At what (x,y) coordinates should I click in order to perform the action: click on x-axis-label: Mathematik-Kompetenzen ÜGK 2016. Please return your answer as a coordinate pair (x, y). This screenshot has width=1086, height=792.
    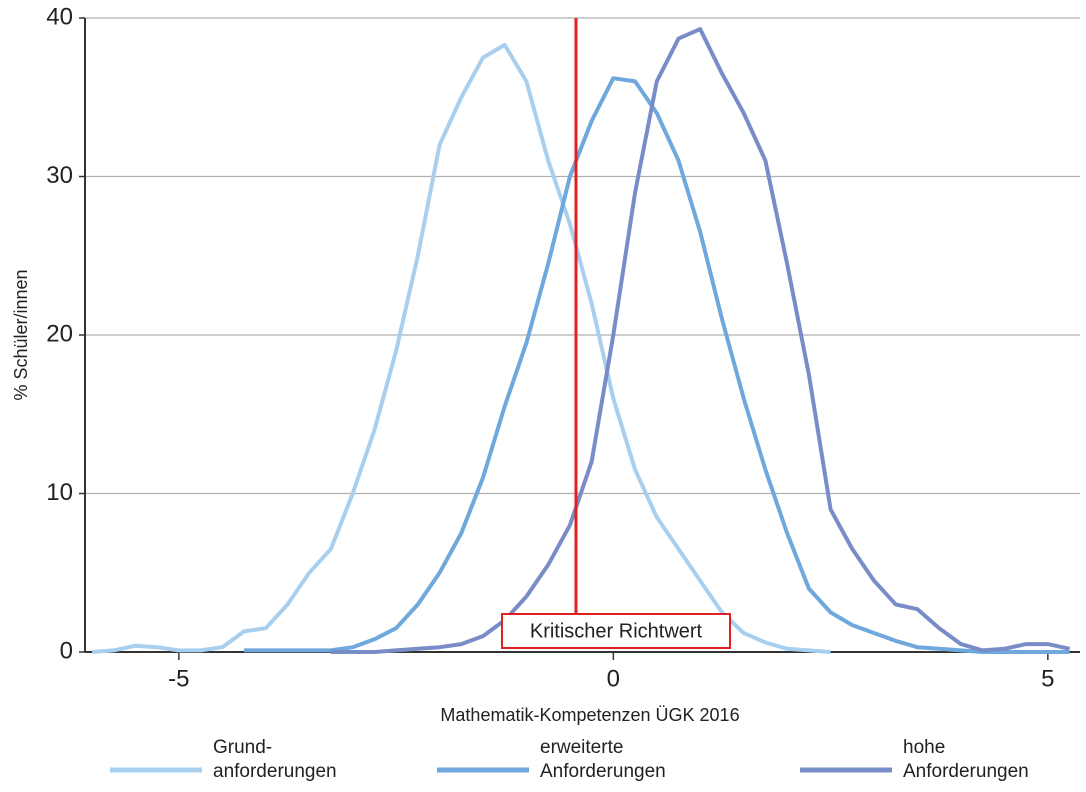
    Looking at the image, I should click on (589, 715).